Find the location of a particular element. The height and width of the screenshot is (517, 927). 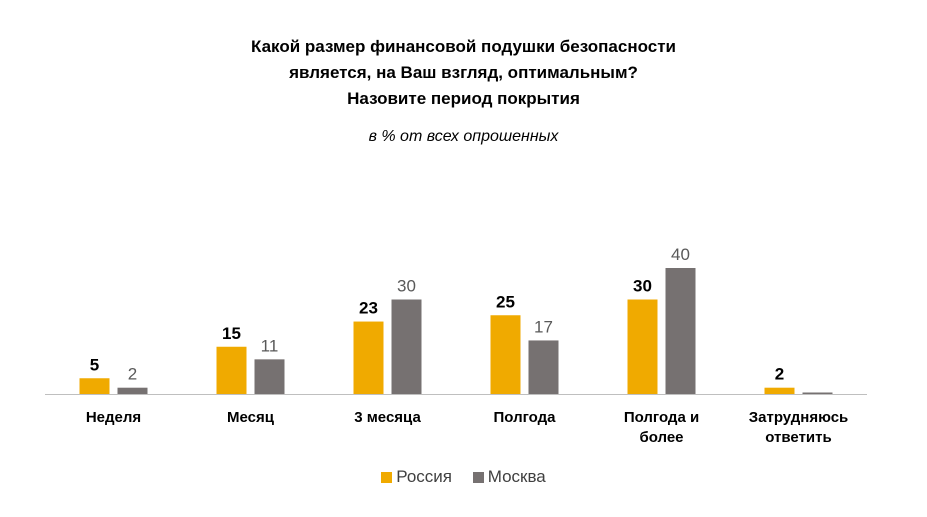

legend-item-moscow: Москва is located at coordinates (509, 477).